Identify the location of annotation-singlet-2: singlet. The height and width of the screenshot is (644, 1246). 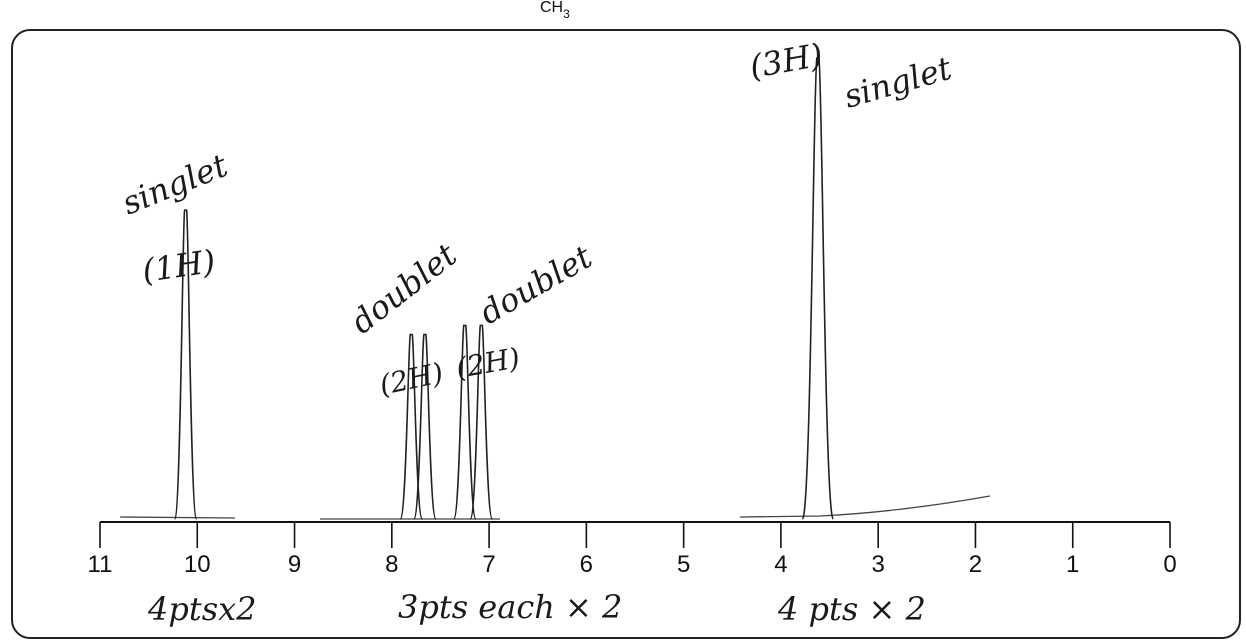
(898, 82).